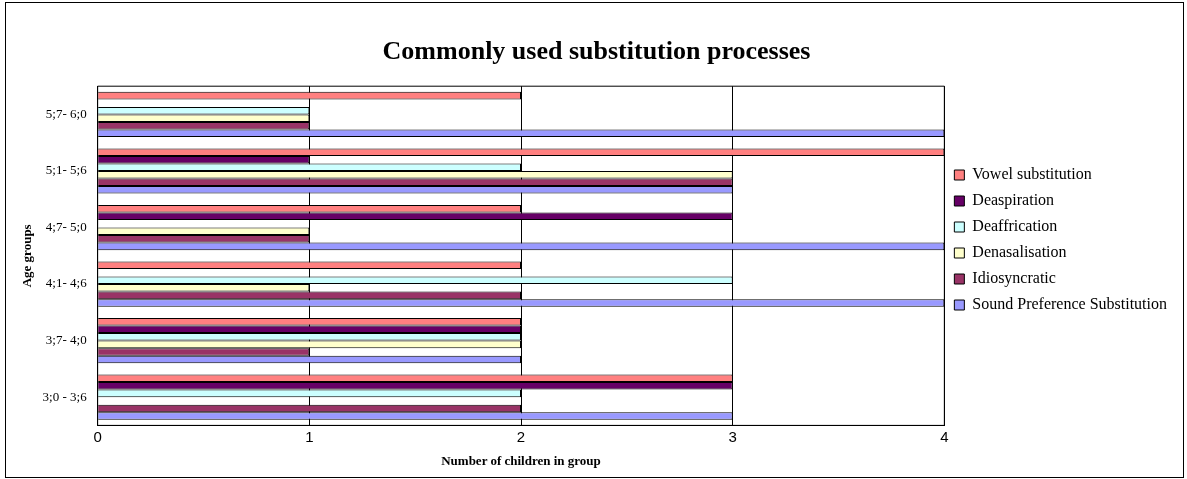 This screenshot has width=1187, height=479. What do you see at coordinates (521, 436) in the screenshot?
I see `x-tick-label: 2` at bounding box center [521, 436].